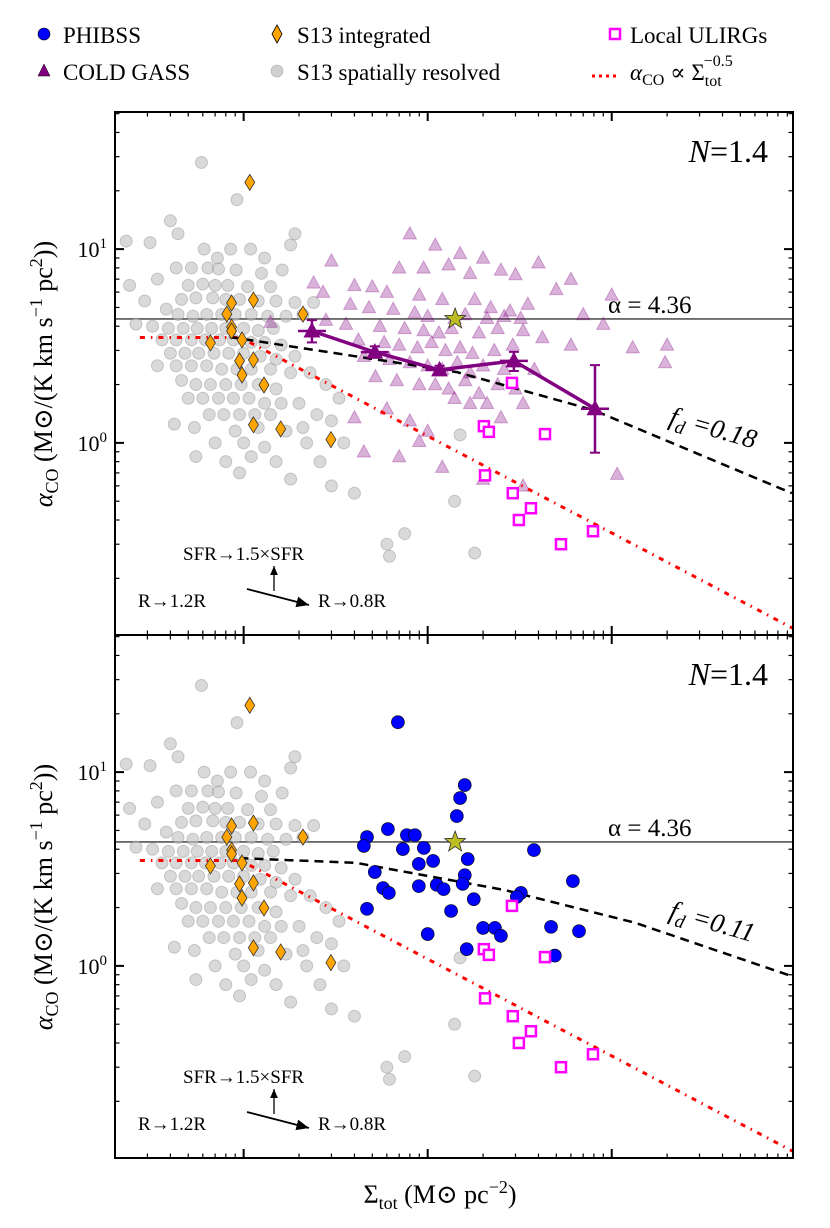  I want to click on sfr-arrow-label: SFR→1.5×SFR, so click(243, 554).